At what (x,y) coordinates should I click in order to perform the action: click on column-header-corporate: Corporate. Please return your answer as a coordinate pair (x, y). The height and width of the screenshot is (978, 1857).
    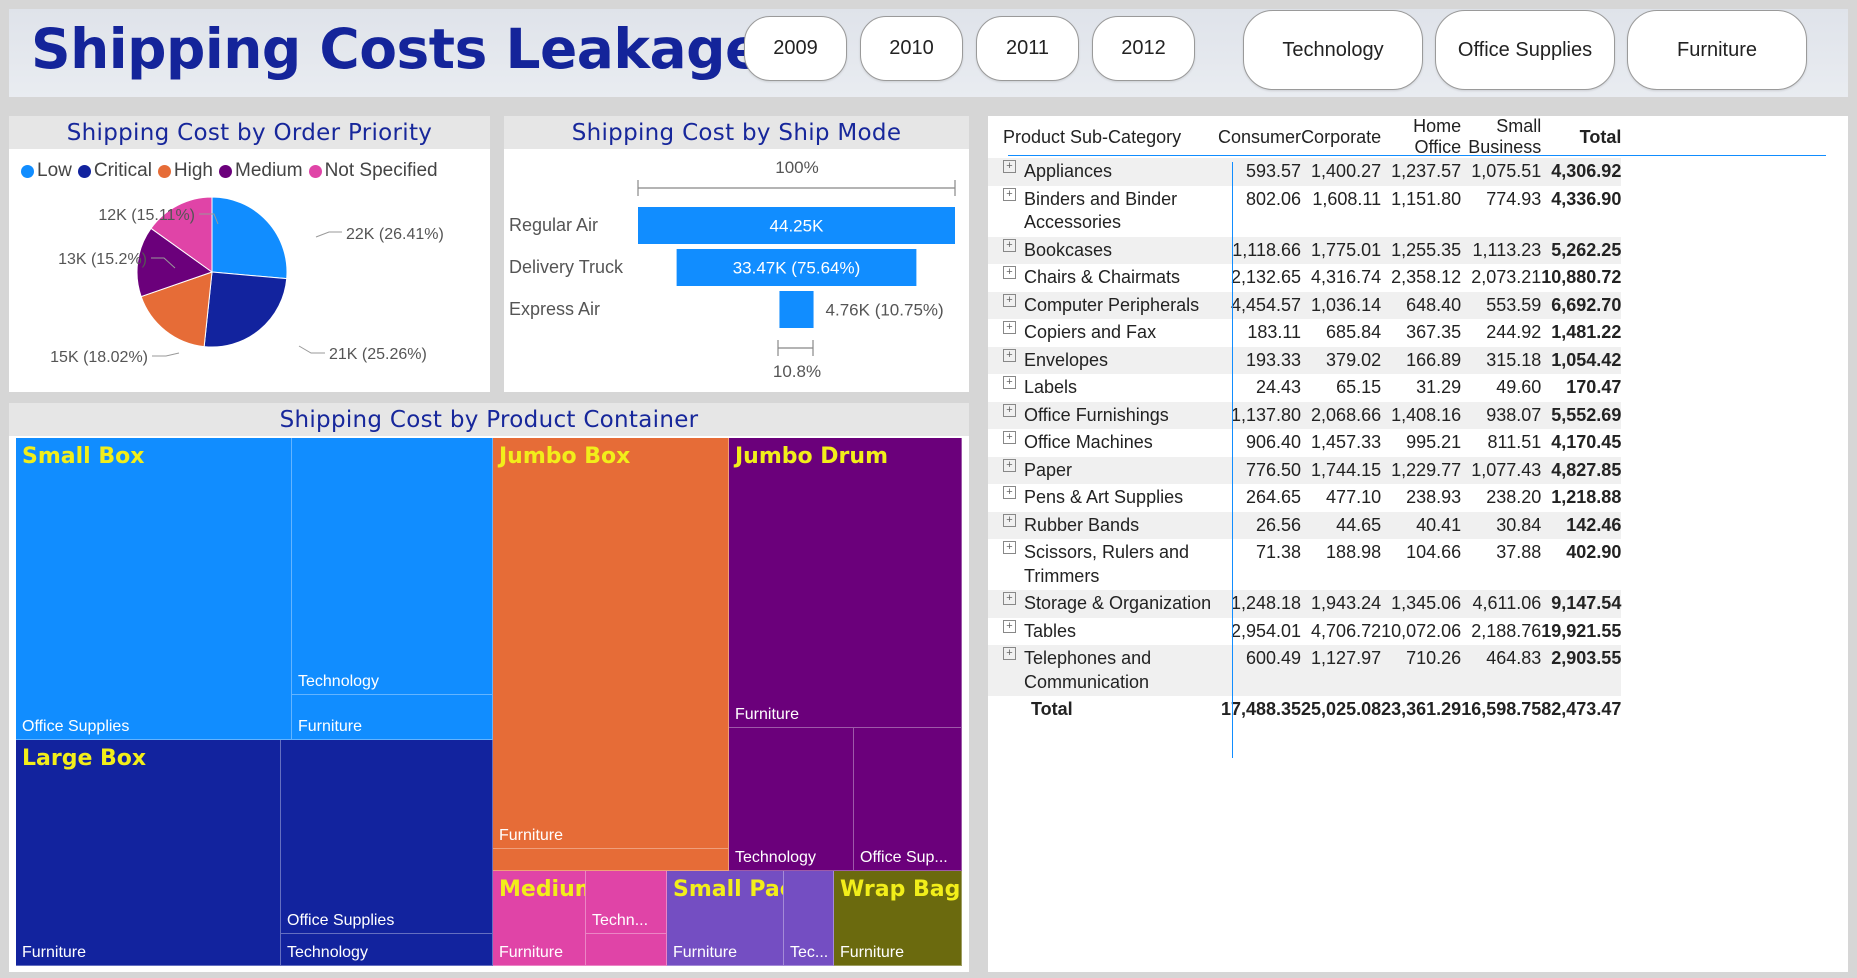
    Looking at the image, I should click on (1341, 136).